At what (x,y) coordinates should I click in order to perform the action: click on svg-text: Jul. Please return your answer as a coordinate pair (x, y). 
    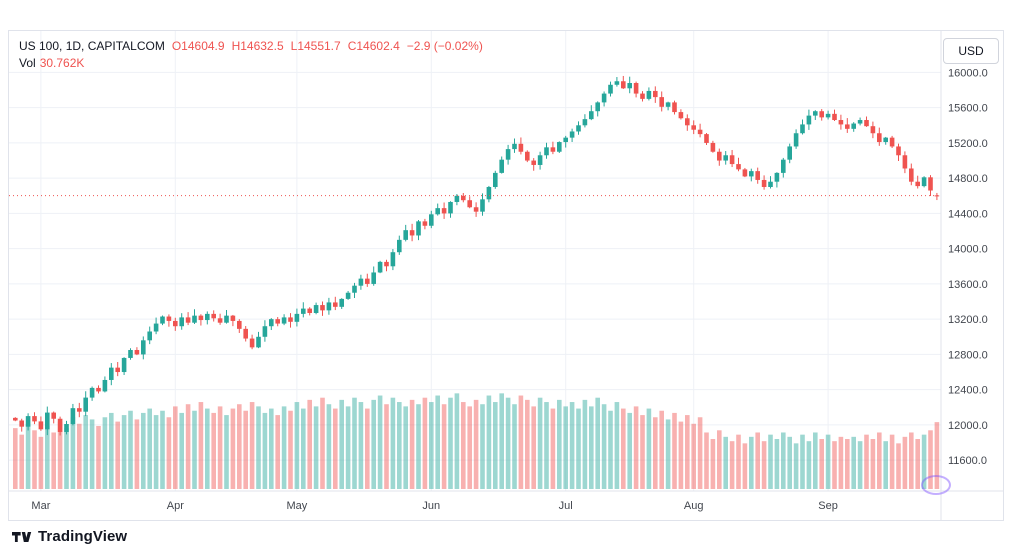
    Looking at the image, I should click on (566, 506).